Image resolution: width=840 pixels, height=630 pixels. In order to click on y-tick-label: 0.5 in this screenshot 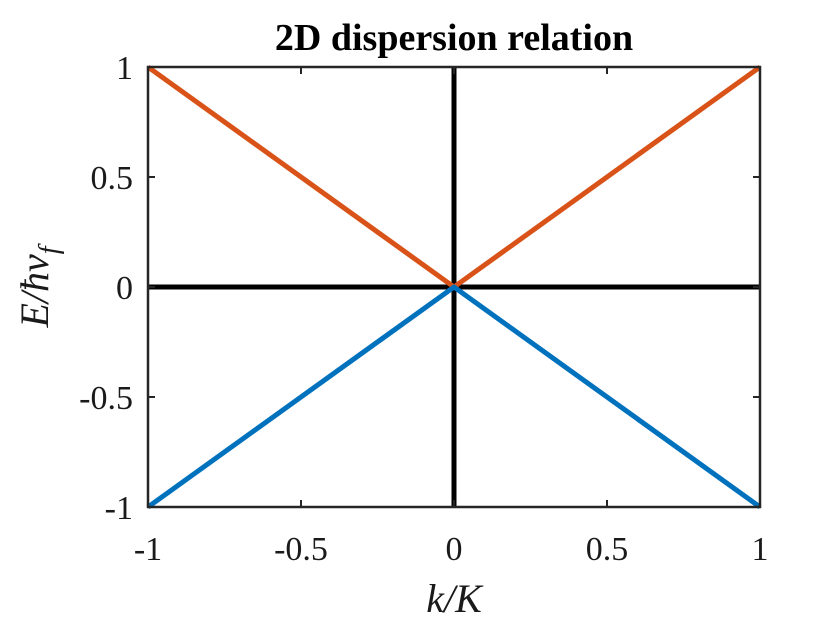, I will do `click(112, 178)`.